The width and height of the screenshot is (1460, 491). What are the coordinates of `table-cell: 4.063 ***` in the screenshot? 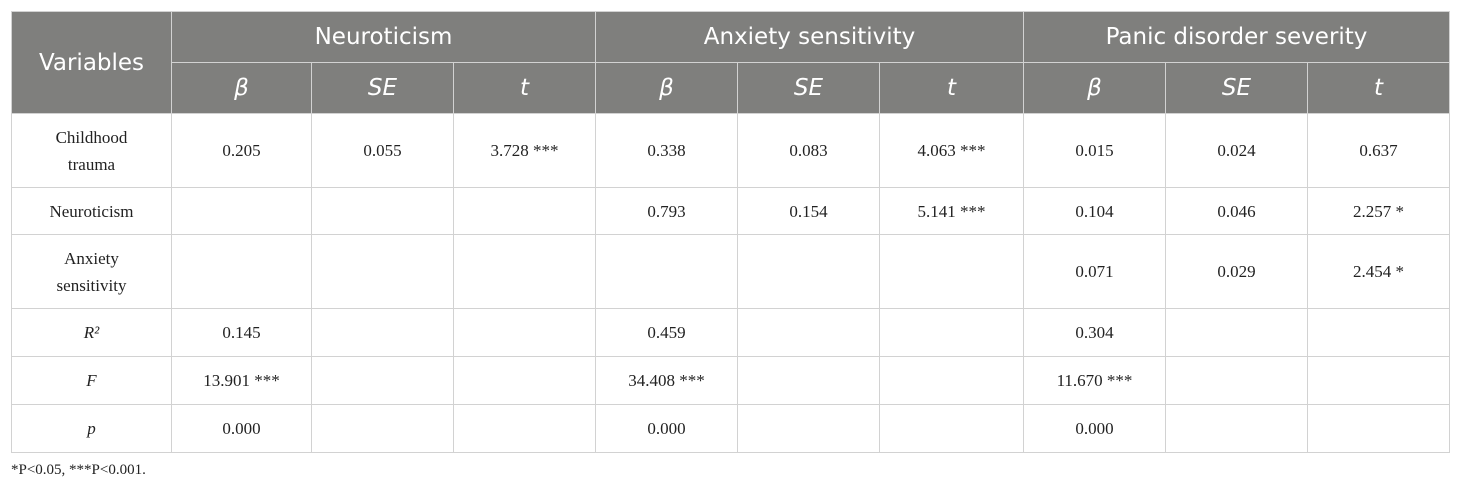 It's located at (951, 150).